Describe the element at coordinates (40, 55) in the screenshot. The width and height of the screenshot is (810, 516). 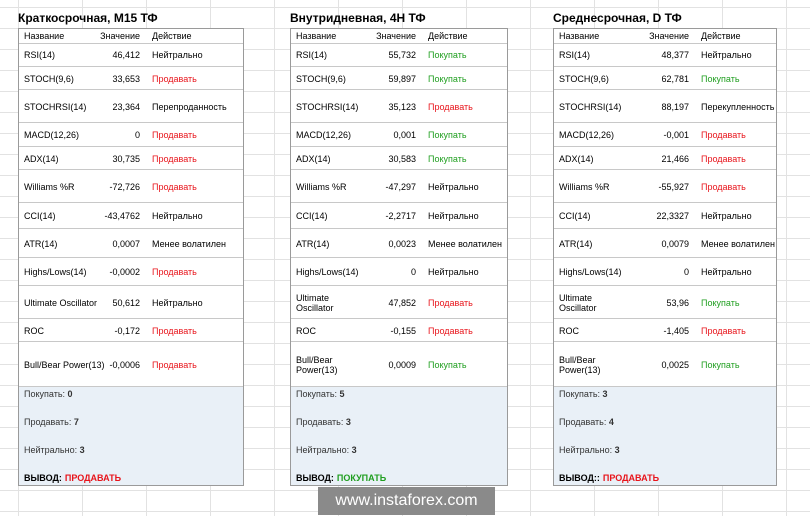
I see `indicator-name: RSI(14)` at that location.